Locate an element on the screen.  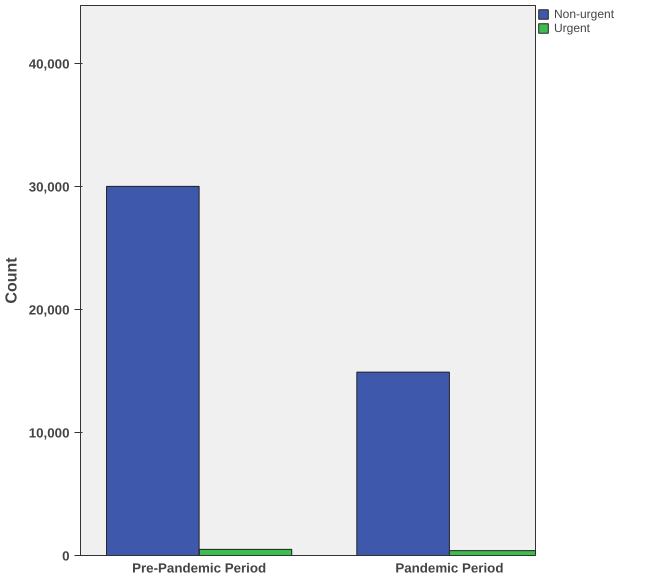
y-tick-label: 30,000 is located at coordinates (49, 186).